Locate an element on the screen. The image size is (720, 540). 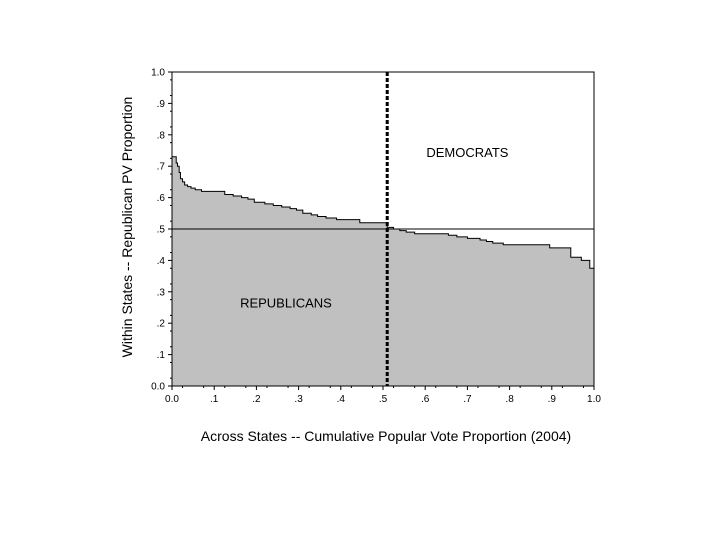
y-tick-label: .1 is located at coordinates (161, 355).